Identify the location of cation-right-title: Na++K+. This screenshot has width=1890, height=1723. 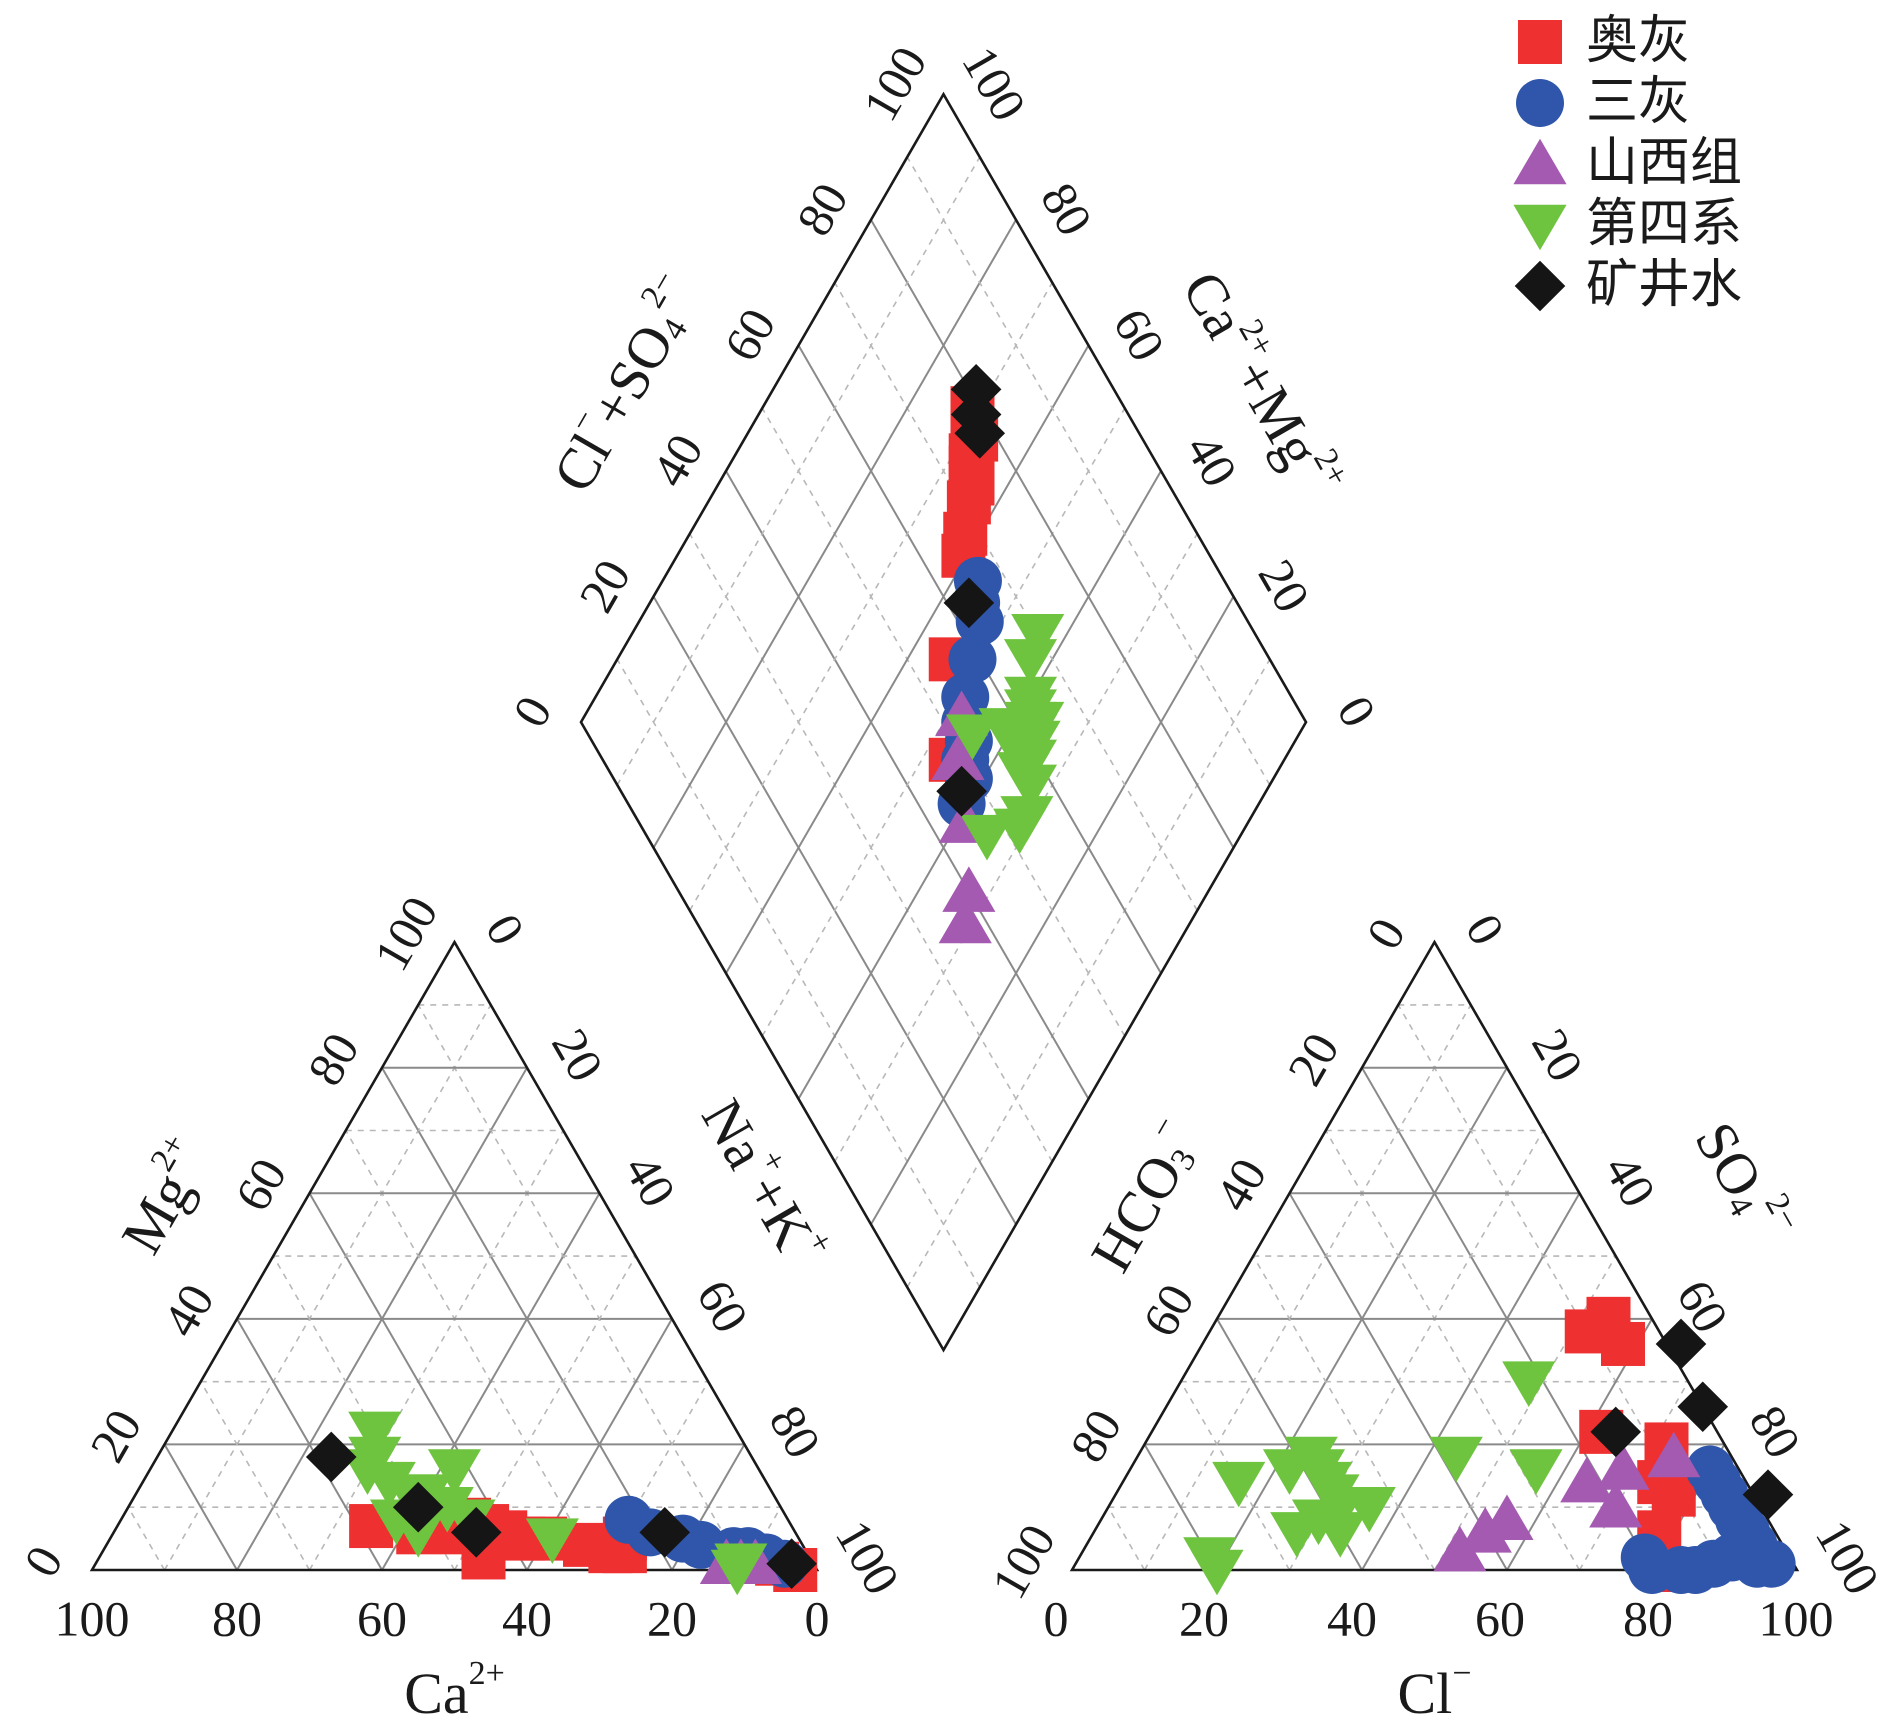
(765, 1181).